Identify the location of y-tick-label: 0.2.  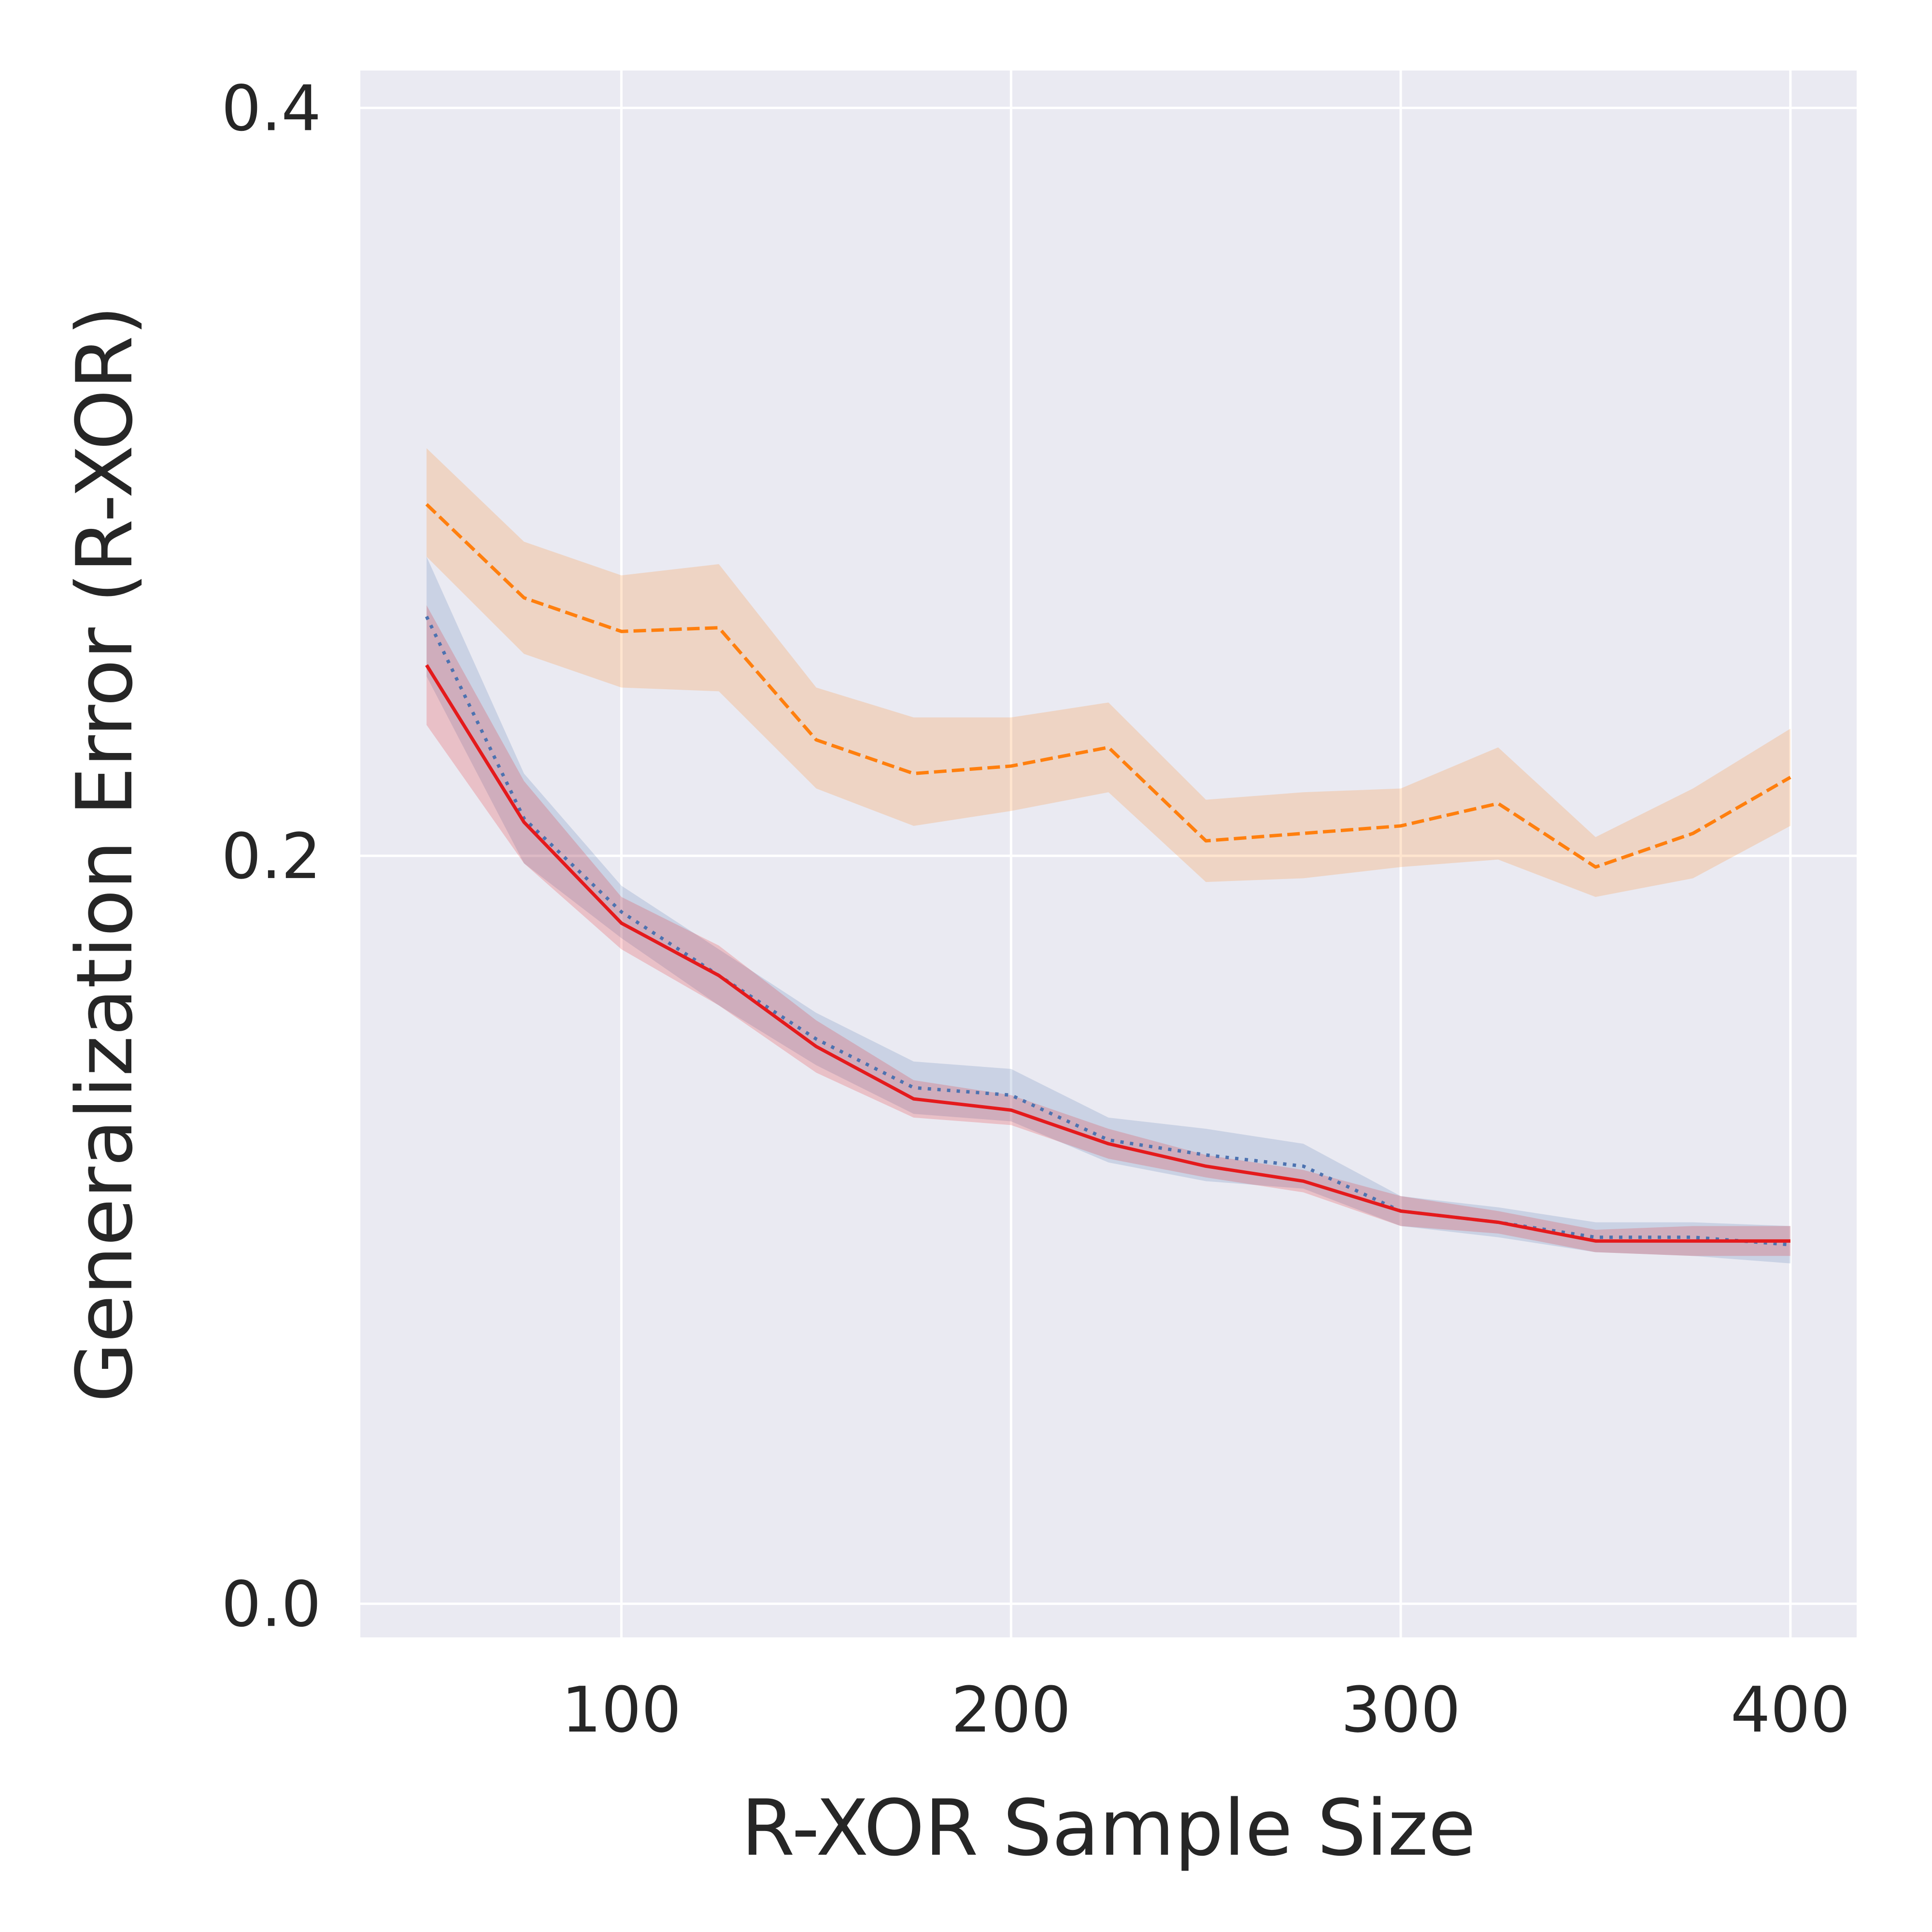
(271, 856).